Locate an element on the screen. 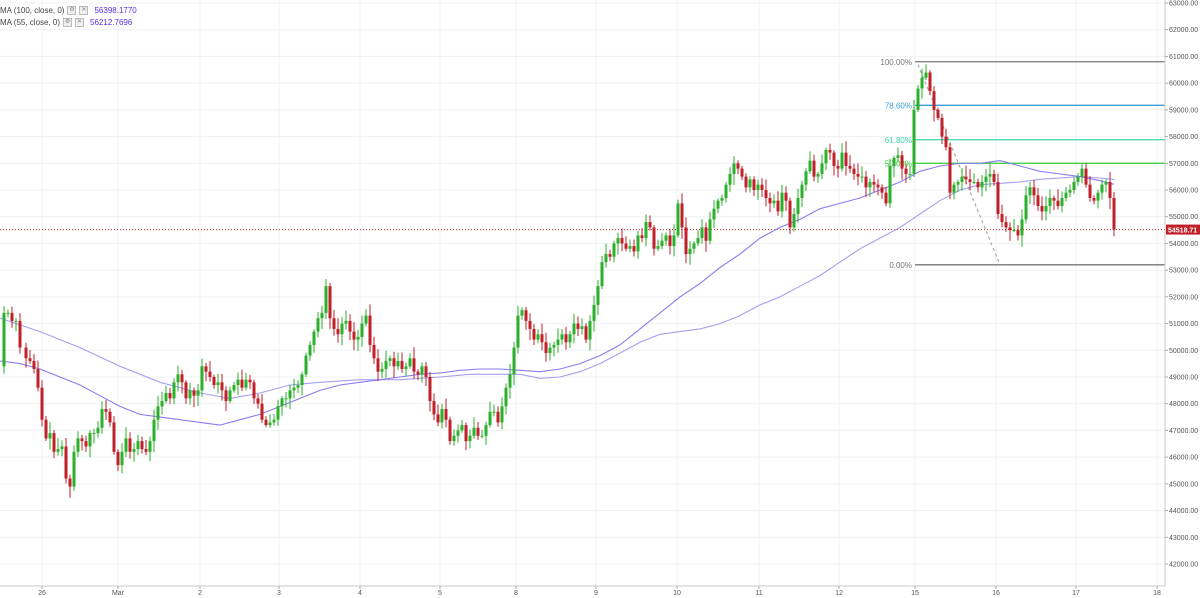 This screenshot has height=598, width=1200. fib-level-label: 0.00% is located at coordinates (900, 265).